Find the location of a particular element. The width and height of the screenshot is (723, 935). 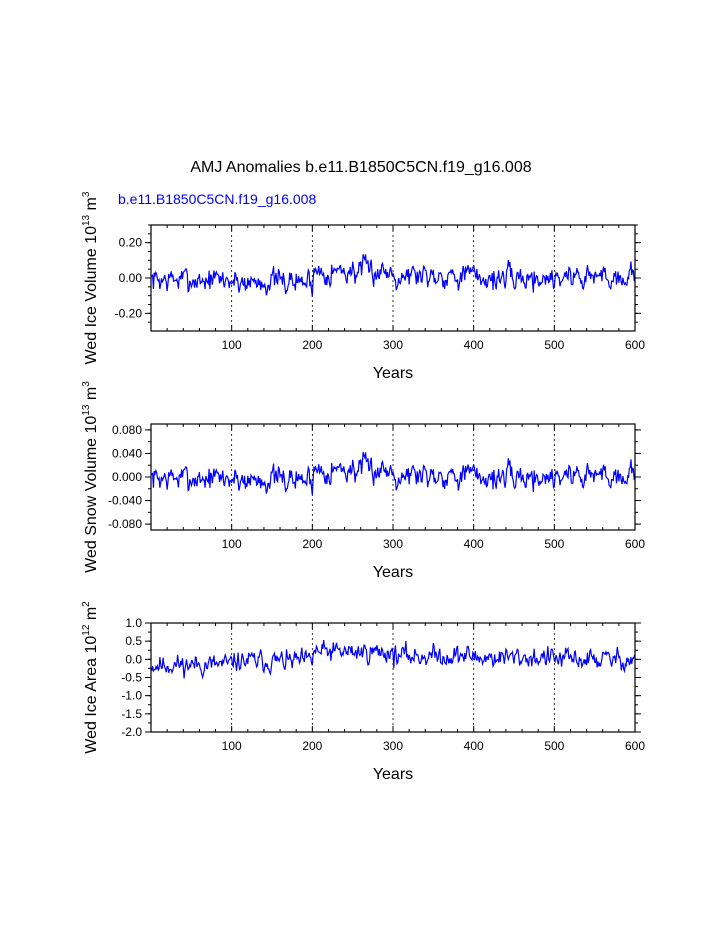

y-tick-label: -0.040 is located at coordinates (125, 501).